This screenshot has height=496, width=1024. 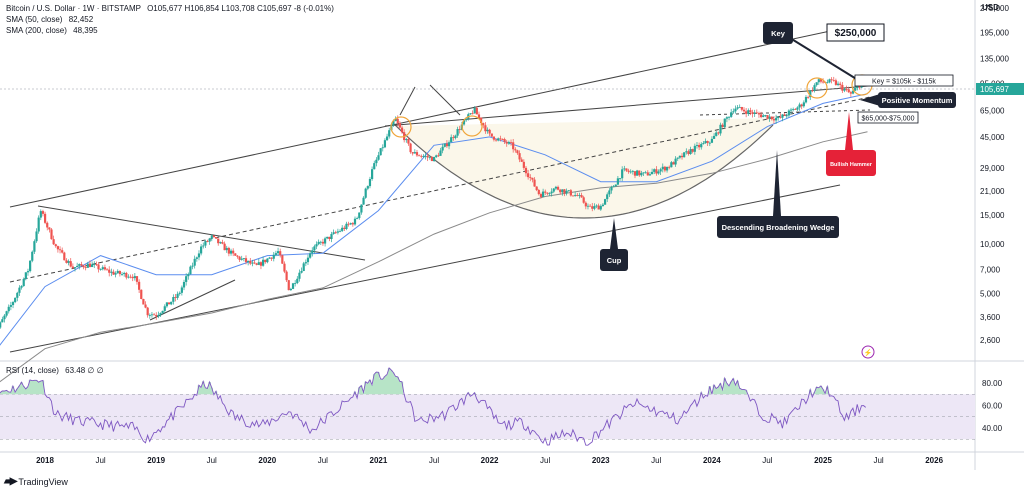 I want to click on time-tick-label: 2024, so click(x=712, y=460).